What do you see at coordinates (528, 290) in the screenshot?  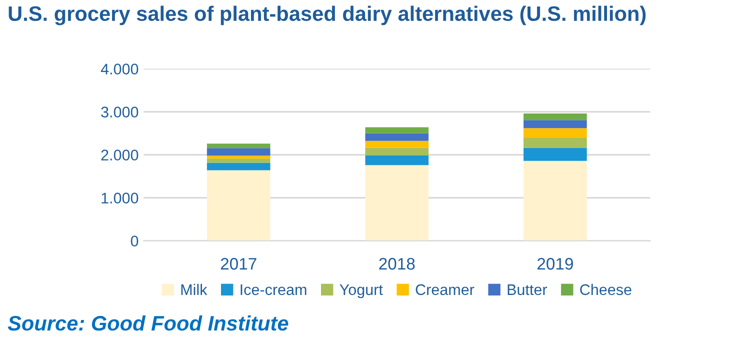 I see `legend-label: Butter` at bounding box center [528, 290].